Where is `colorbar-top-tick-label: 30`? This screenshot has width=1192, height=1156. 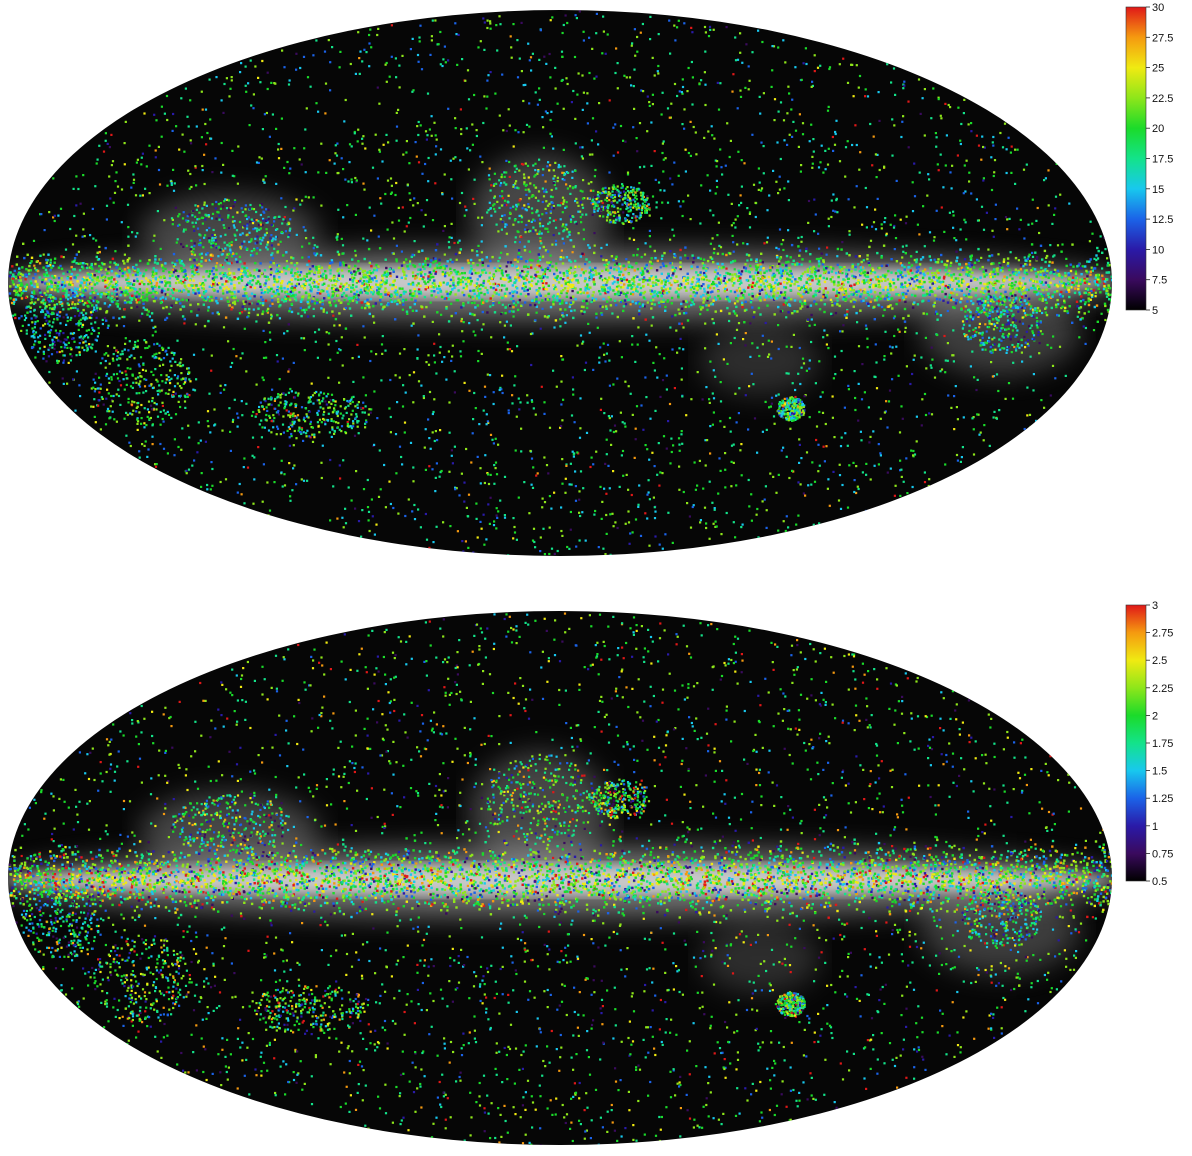 colorbar-top-tick-label: 30 is located at coordinates (1158, 8).